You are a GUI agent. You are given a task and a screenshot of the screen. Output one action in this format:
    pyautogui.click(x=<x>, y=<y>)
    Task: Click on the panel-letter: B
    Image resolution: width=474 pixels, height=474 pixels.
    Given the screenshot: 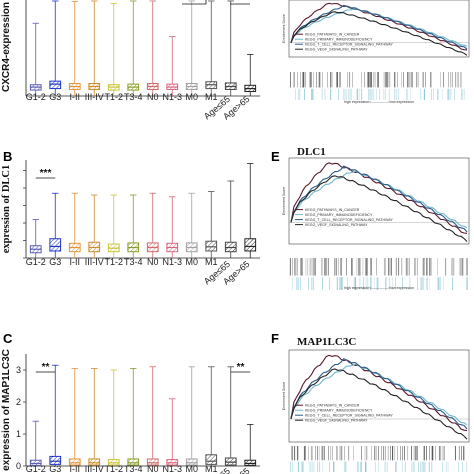 What is the action you would take?
    pyautogui.click(x=7, y=156)
    